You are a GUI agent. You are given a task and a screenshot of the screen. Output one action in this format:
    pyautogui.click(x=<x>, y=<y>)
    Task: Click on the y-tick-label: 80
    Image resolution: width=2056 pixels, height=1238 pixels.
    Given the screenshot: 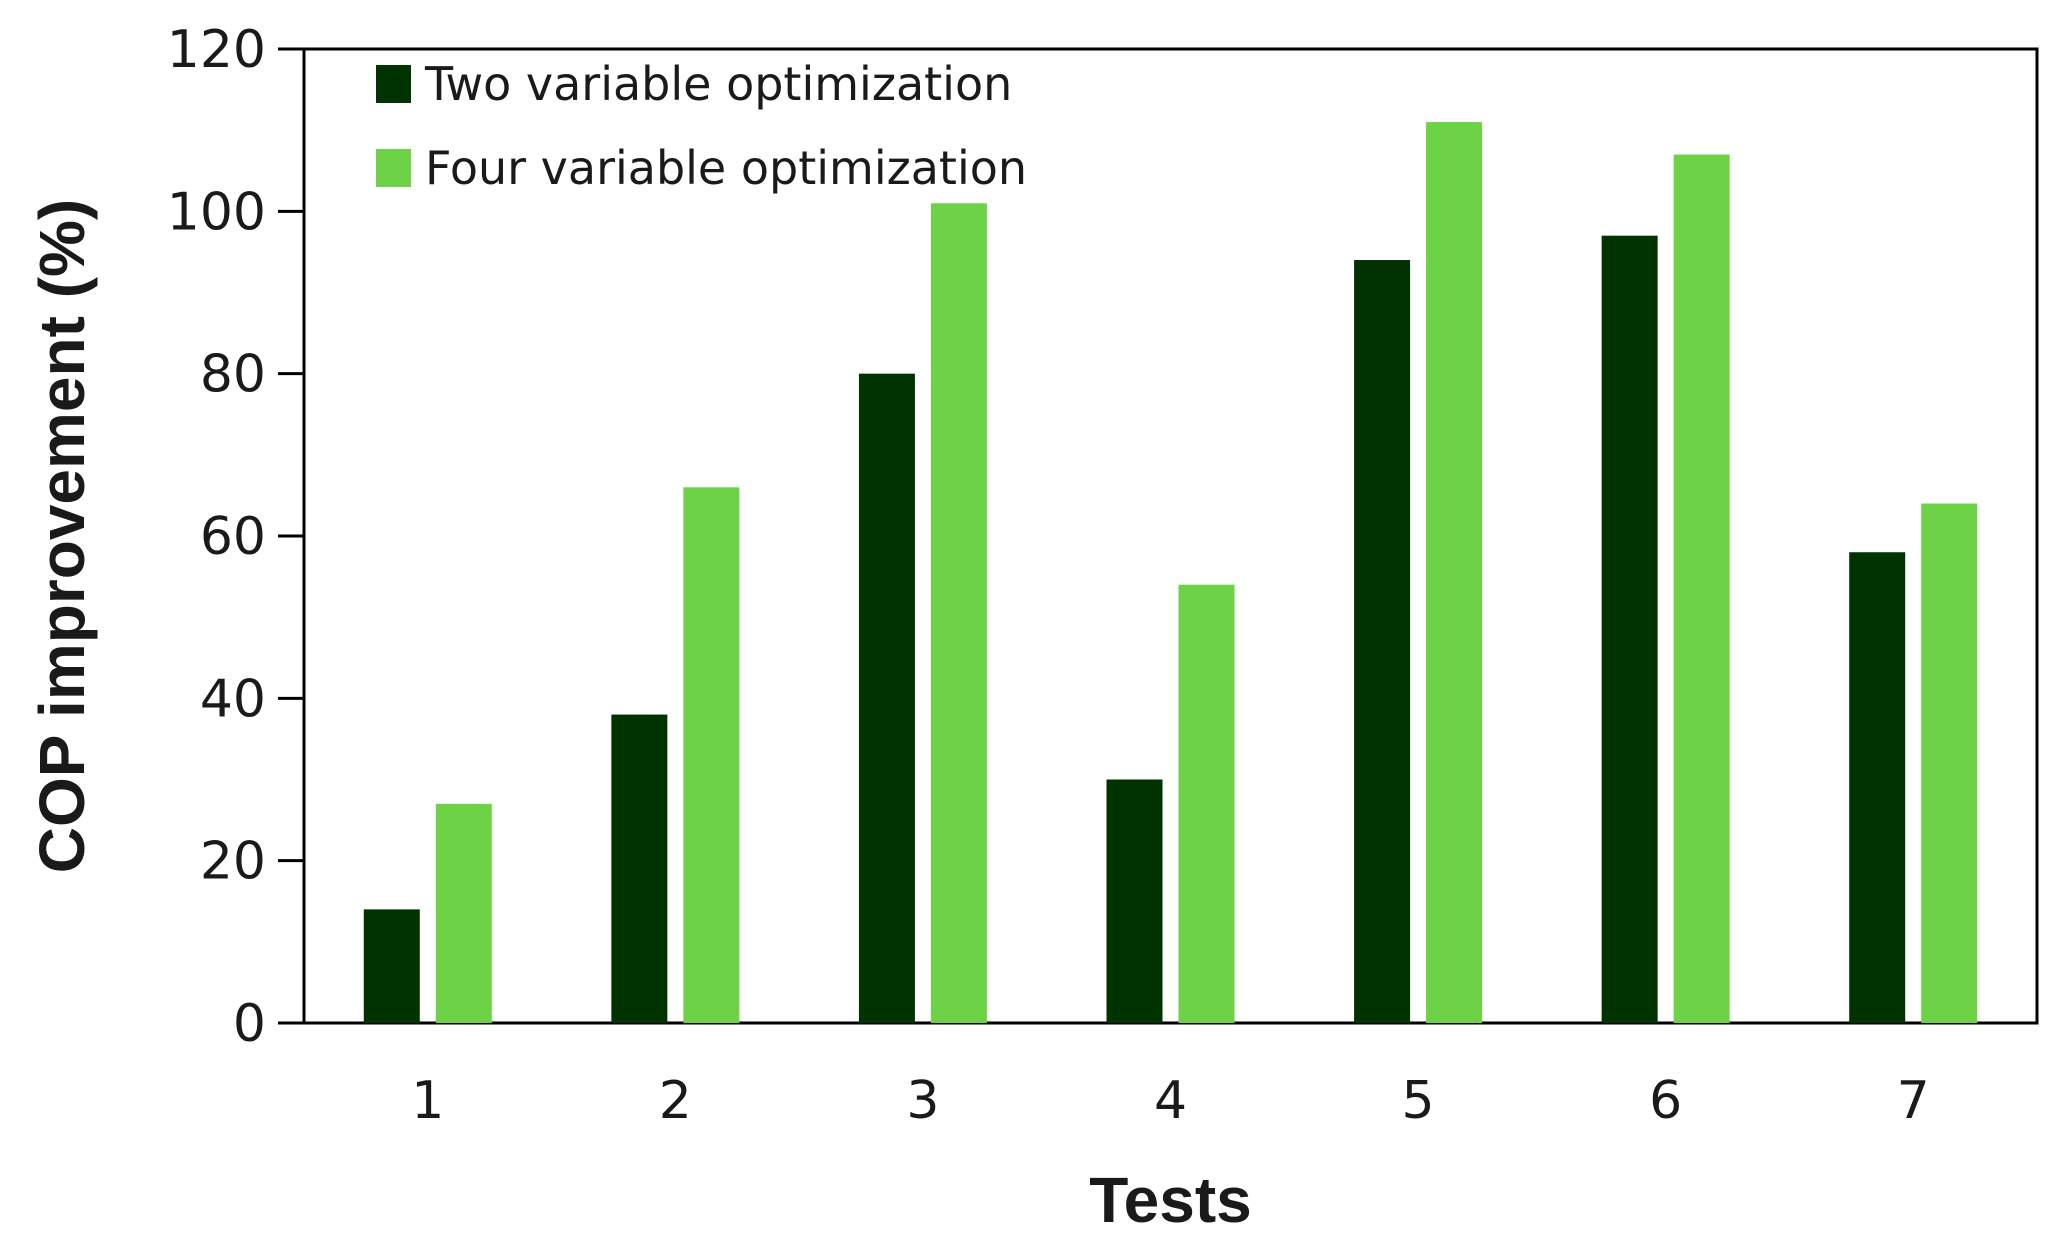 What is the action you would take?
    pyautogui.click(x=233, y=375)
    